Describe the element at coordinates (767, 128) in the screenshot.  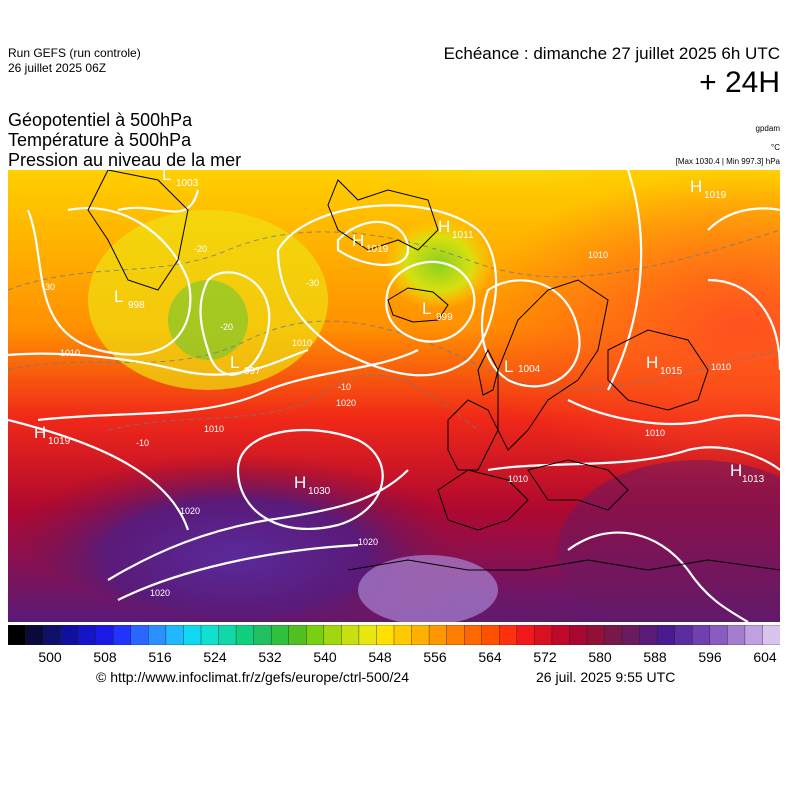
I see `unit-geopotential: gpdam` at that location.